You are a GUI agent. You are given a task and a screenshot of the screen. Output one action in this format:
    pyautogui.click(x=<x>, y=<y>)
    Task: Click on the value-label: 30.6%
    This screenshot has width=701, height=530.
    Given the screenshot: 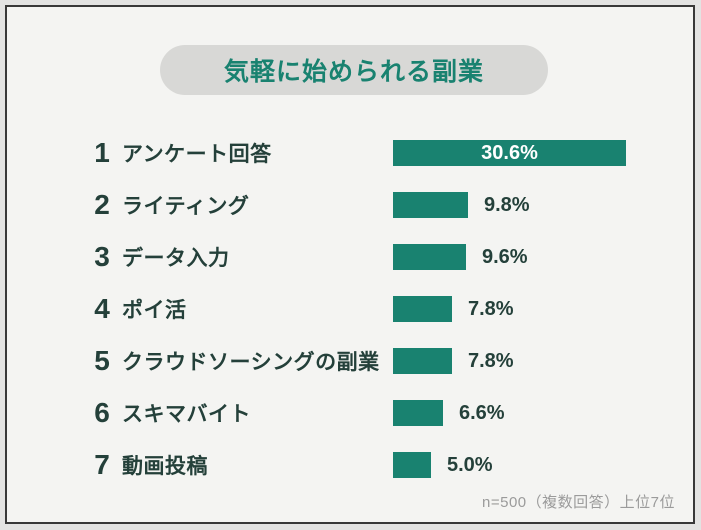 What is the action you would take?
    pyautogui.click(x=509, y=152)
    